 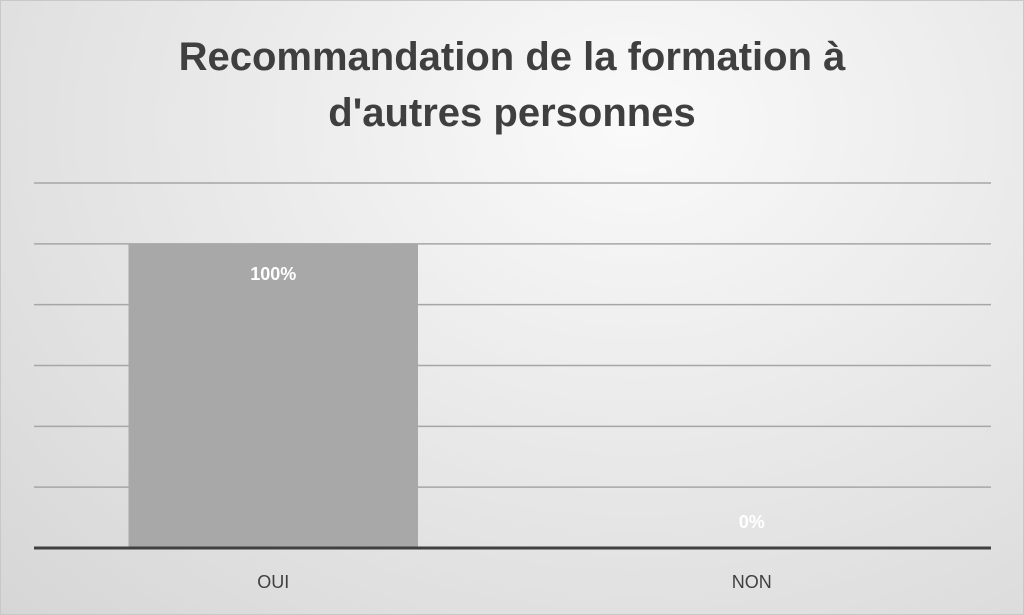 What do you see at coordinates (512, 57) in the screenshot?
I see `chart-title-line-1: Recommandation de la formation à` at bounding box center [512, 57].